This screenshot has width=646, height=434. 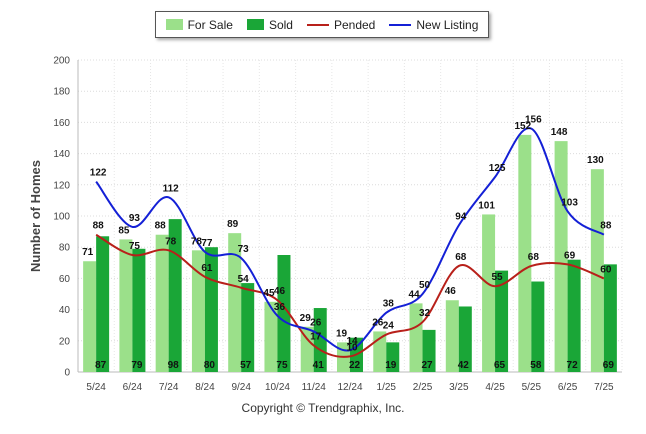 What do you see at coordinates (342, 333) in the screenshot?
I see `data-label-for-sale: 19` at bounding box center [342, 333].